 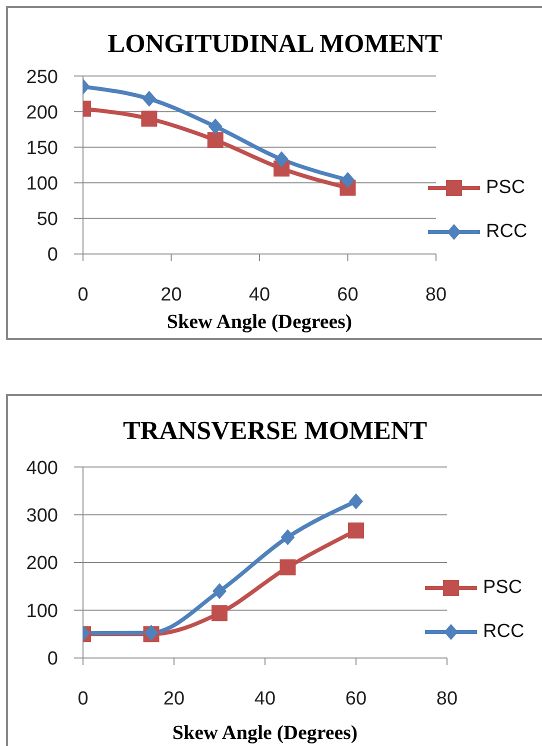 What do you see at coordinates (42, 515) in the screenshot?
I see `y-tick-label: 300` at bounding box center [42, 515].